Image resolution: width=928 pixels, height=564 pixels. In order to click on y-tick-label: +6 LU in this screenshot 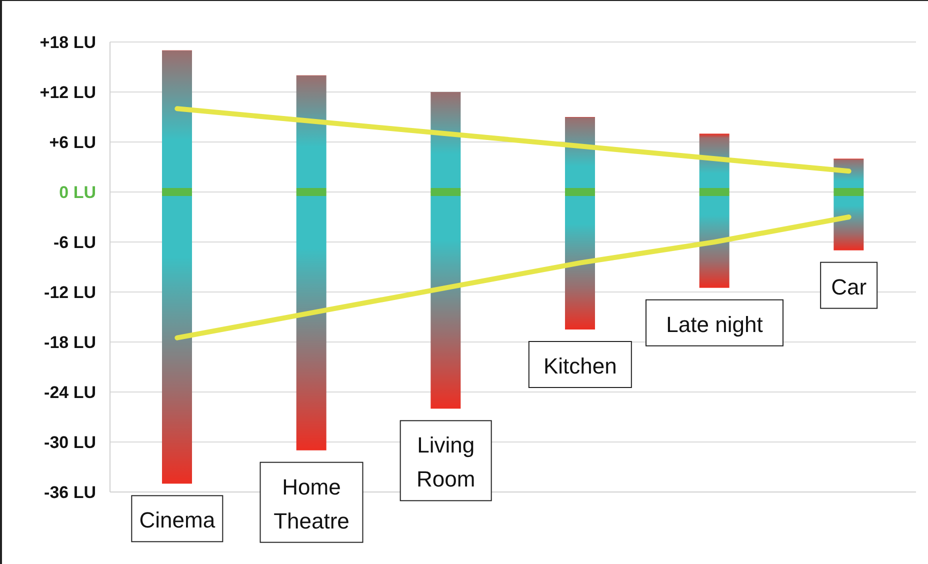, I will do `click(72, 142)`.